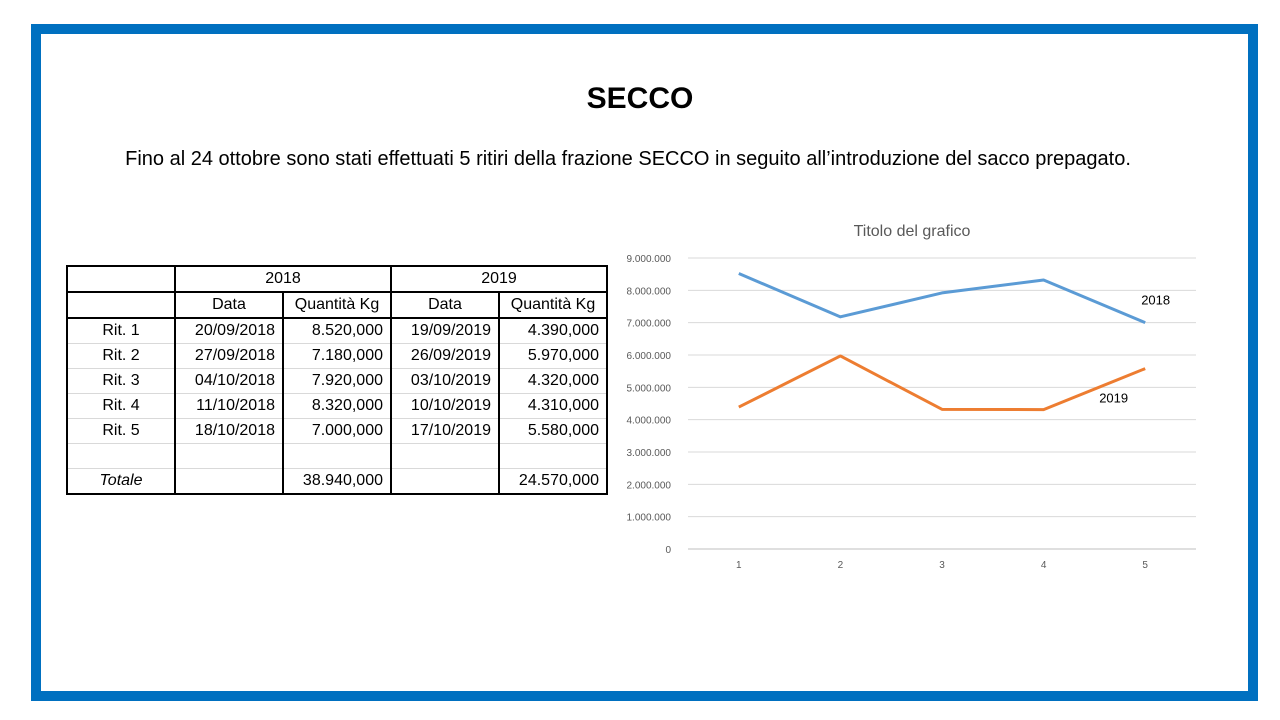 The image size is (1280, 720). I want to click on series-line-2019, so click(942, 383).